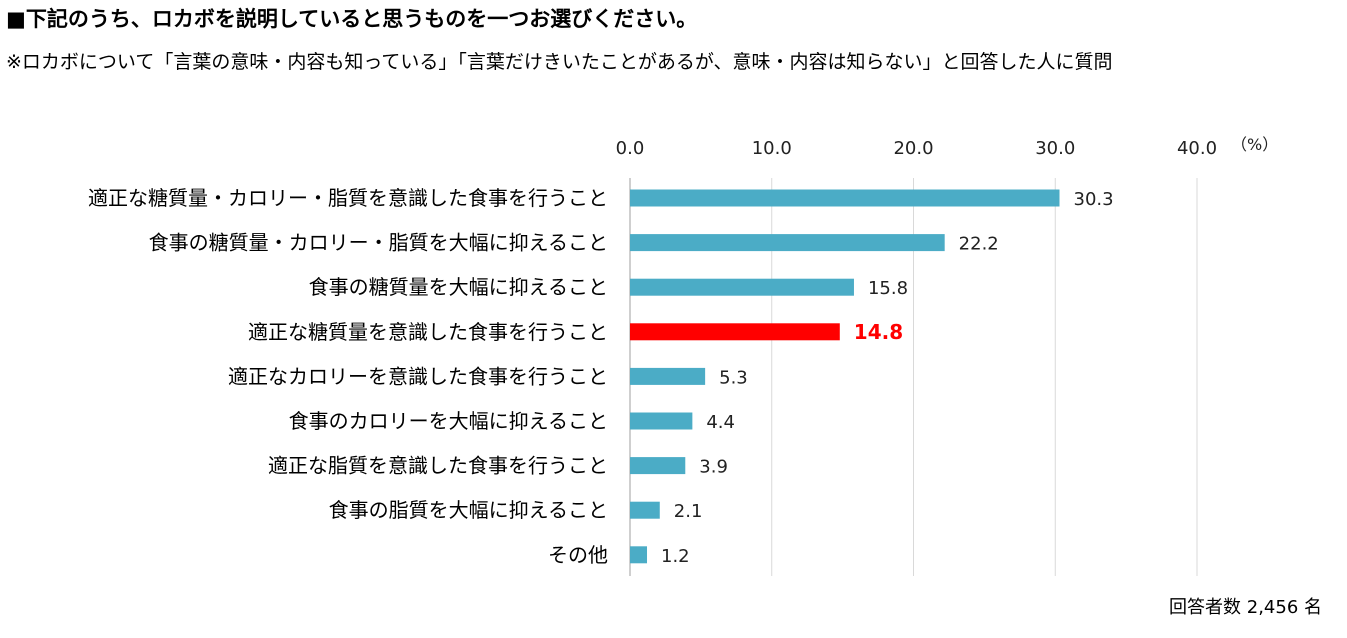  Describe the element at coordinates (1245, 607) in the screenshot. I see `respondents-note: 回答者数 2,456 名` at that location.